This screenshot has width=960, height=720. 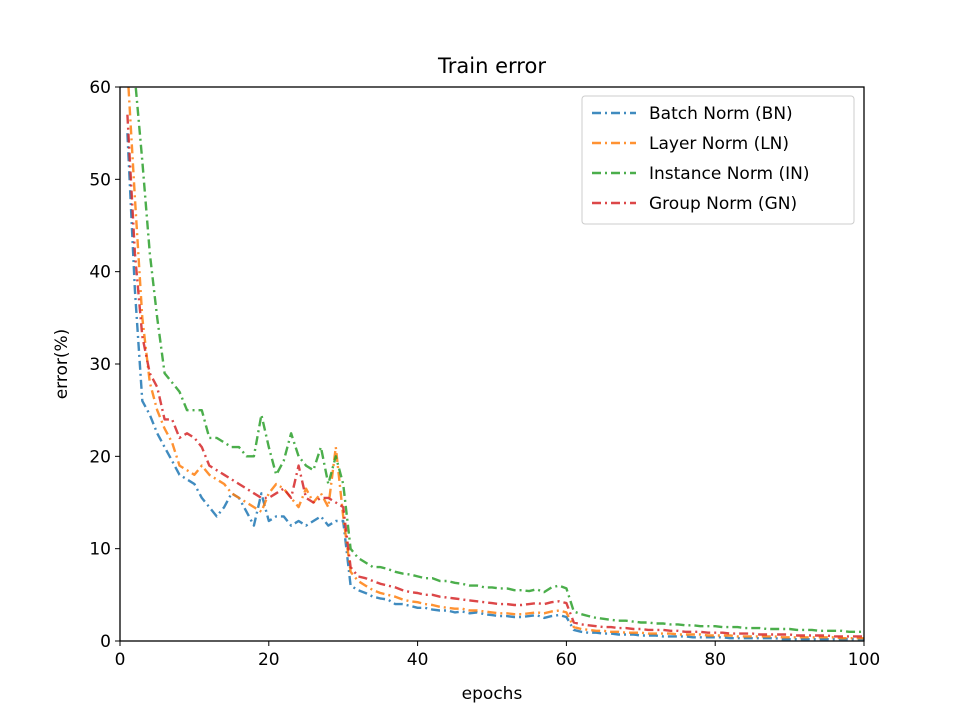 I want to click on y-tick-label: 0, so click(x=105, y=642).